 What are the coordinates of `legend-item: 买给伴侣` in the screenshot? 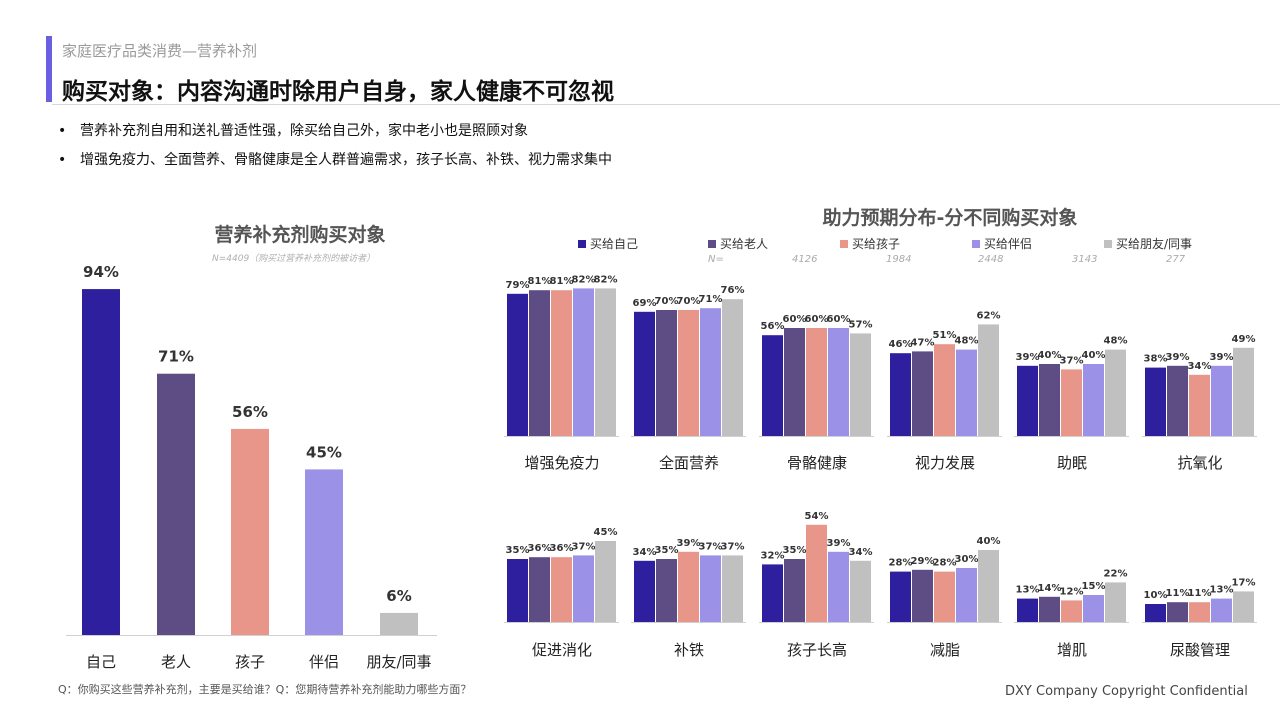 It's located at (1002, 243).